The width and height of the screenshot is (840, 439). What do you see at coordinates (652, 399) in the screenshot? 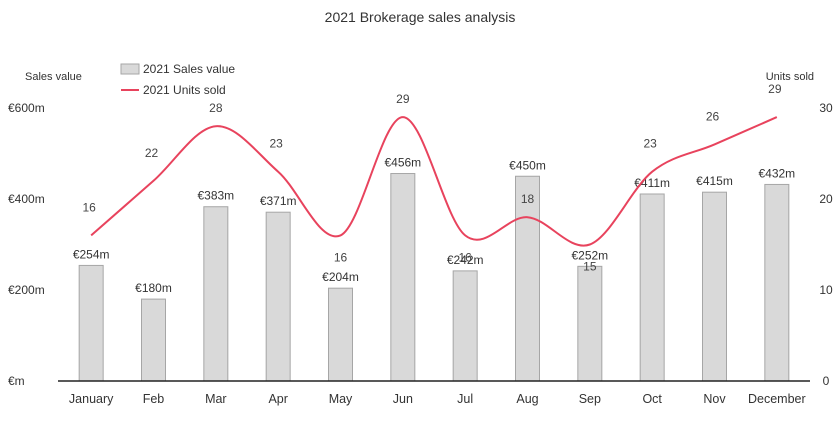
I see `category-label: Oct` at bounding box center [652, 399].